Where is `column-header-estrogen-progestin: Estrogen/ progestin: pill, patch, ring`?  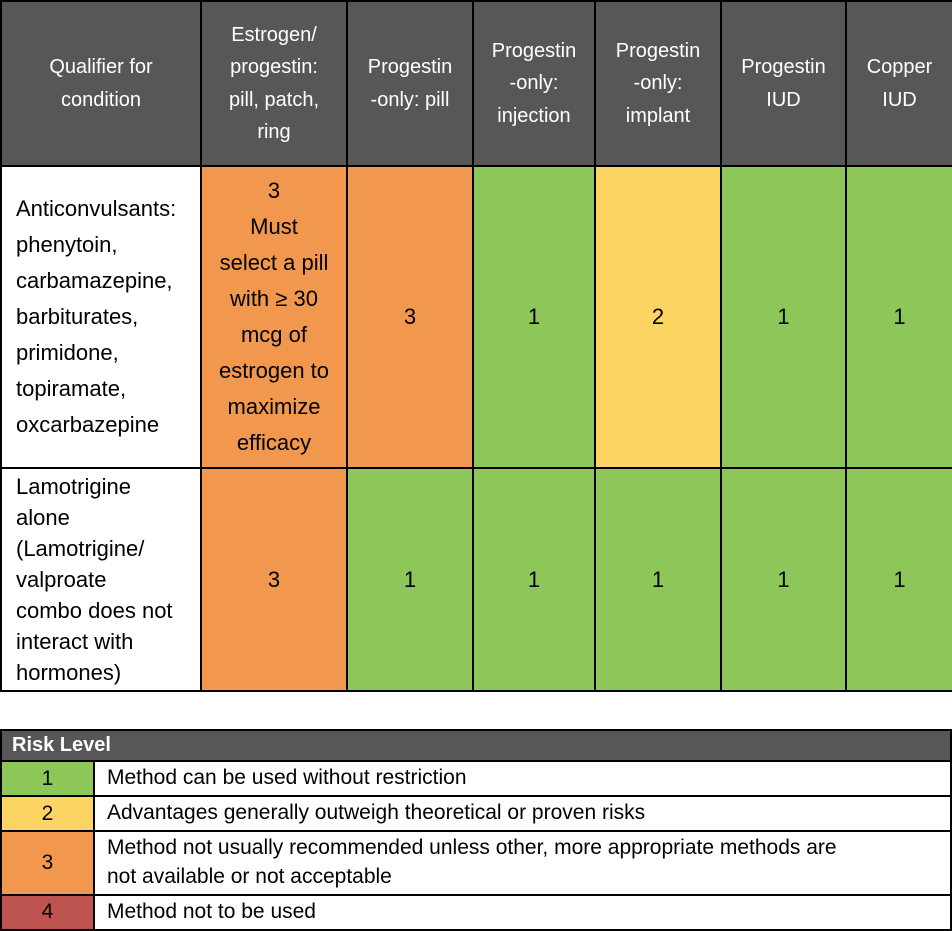 column-header-estrogen-progestin: Estrogen/ progestin: pill, patch, ring is located at coordinates (274, 83).